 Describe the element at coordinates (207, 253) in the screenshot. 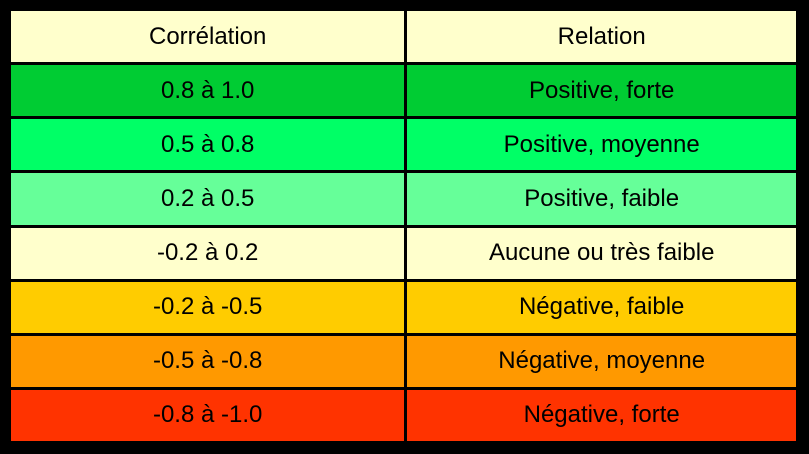

I see `correlation-range-cell: -0.2 à 0.2` at that location.